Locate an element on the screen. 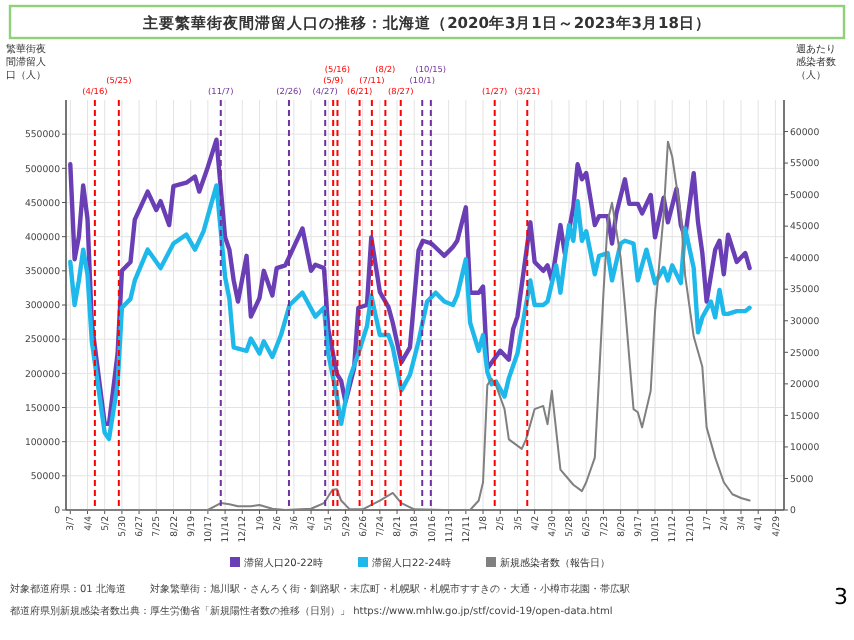  text: 3 is located at coordinates (841, 597).